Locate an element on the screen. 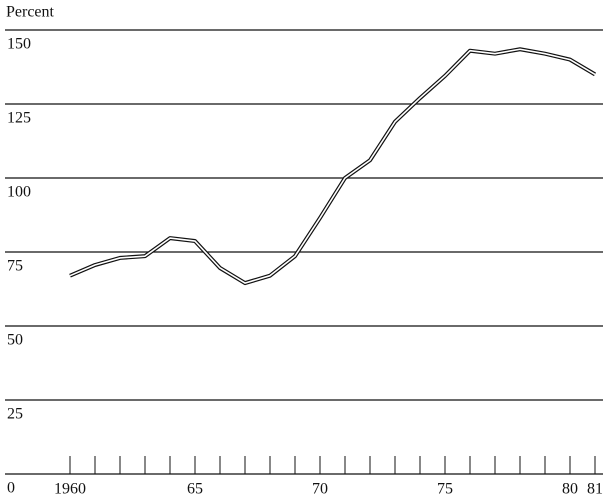 The image size is (603, 500). y-tick-label: 25 is located at coordinates (15, 414).